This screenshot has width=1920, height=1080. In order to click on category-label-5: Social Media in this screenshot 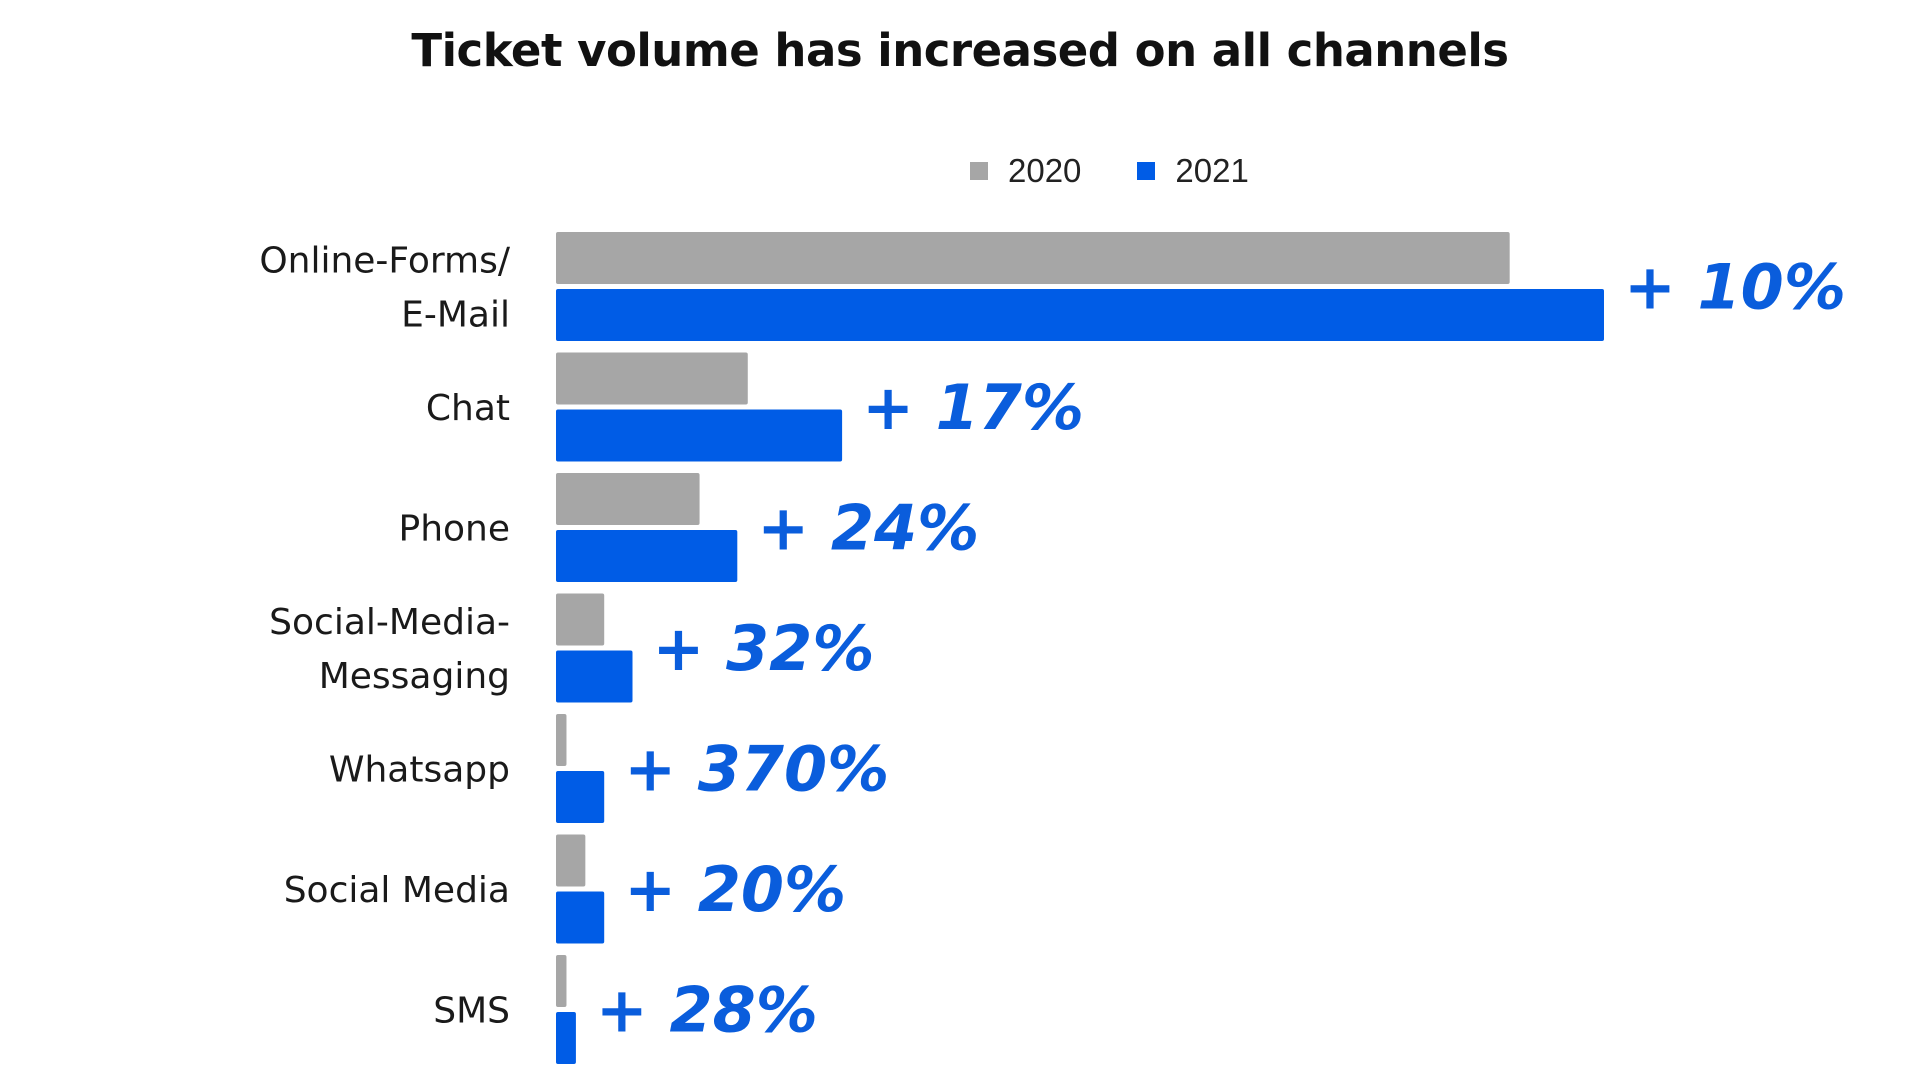, I will do `click(397, 890)`.